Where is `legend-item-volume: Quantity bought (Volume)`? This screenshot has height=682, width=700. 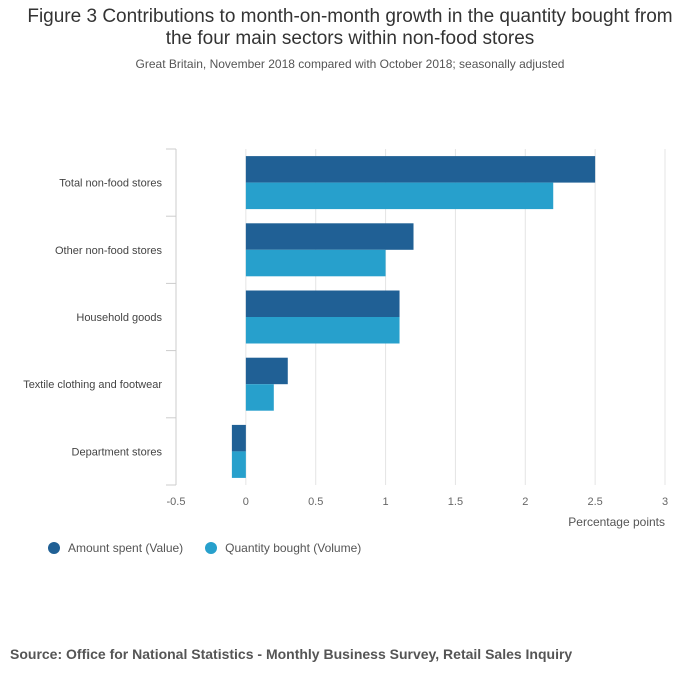 legend-item-volume: Quantity bought (Volume) is located at coordinates (283, 548).